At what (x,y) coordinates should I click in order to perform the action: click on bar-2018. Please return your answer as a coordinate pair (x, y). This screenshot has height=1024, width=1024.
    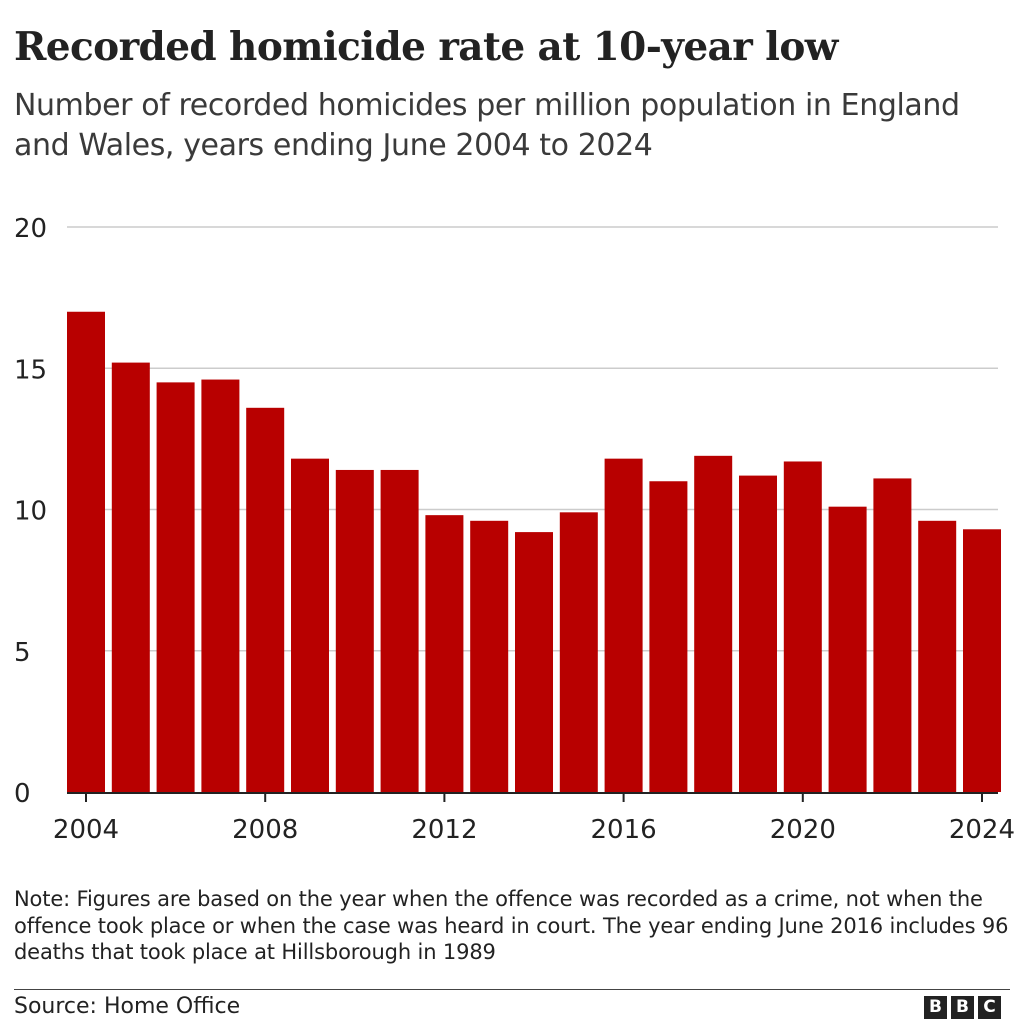
    Looking at the image, I should click on (713, 623).